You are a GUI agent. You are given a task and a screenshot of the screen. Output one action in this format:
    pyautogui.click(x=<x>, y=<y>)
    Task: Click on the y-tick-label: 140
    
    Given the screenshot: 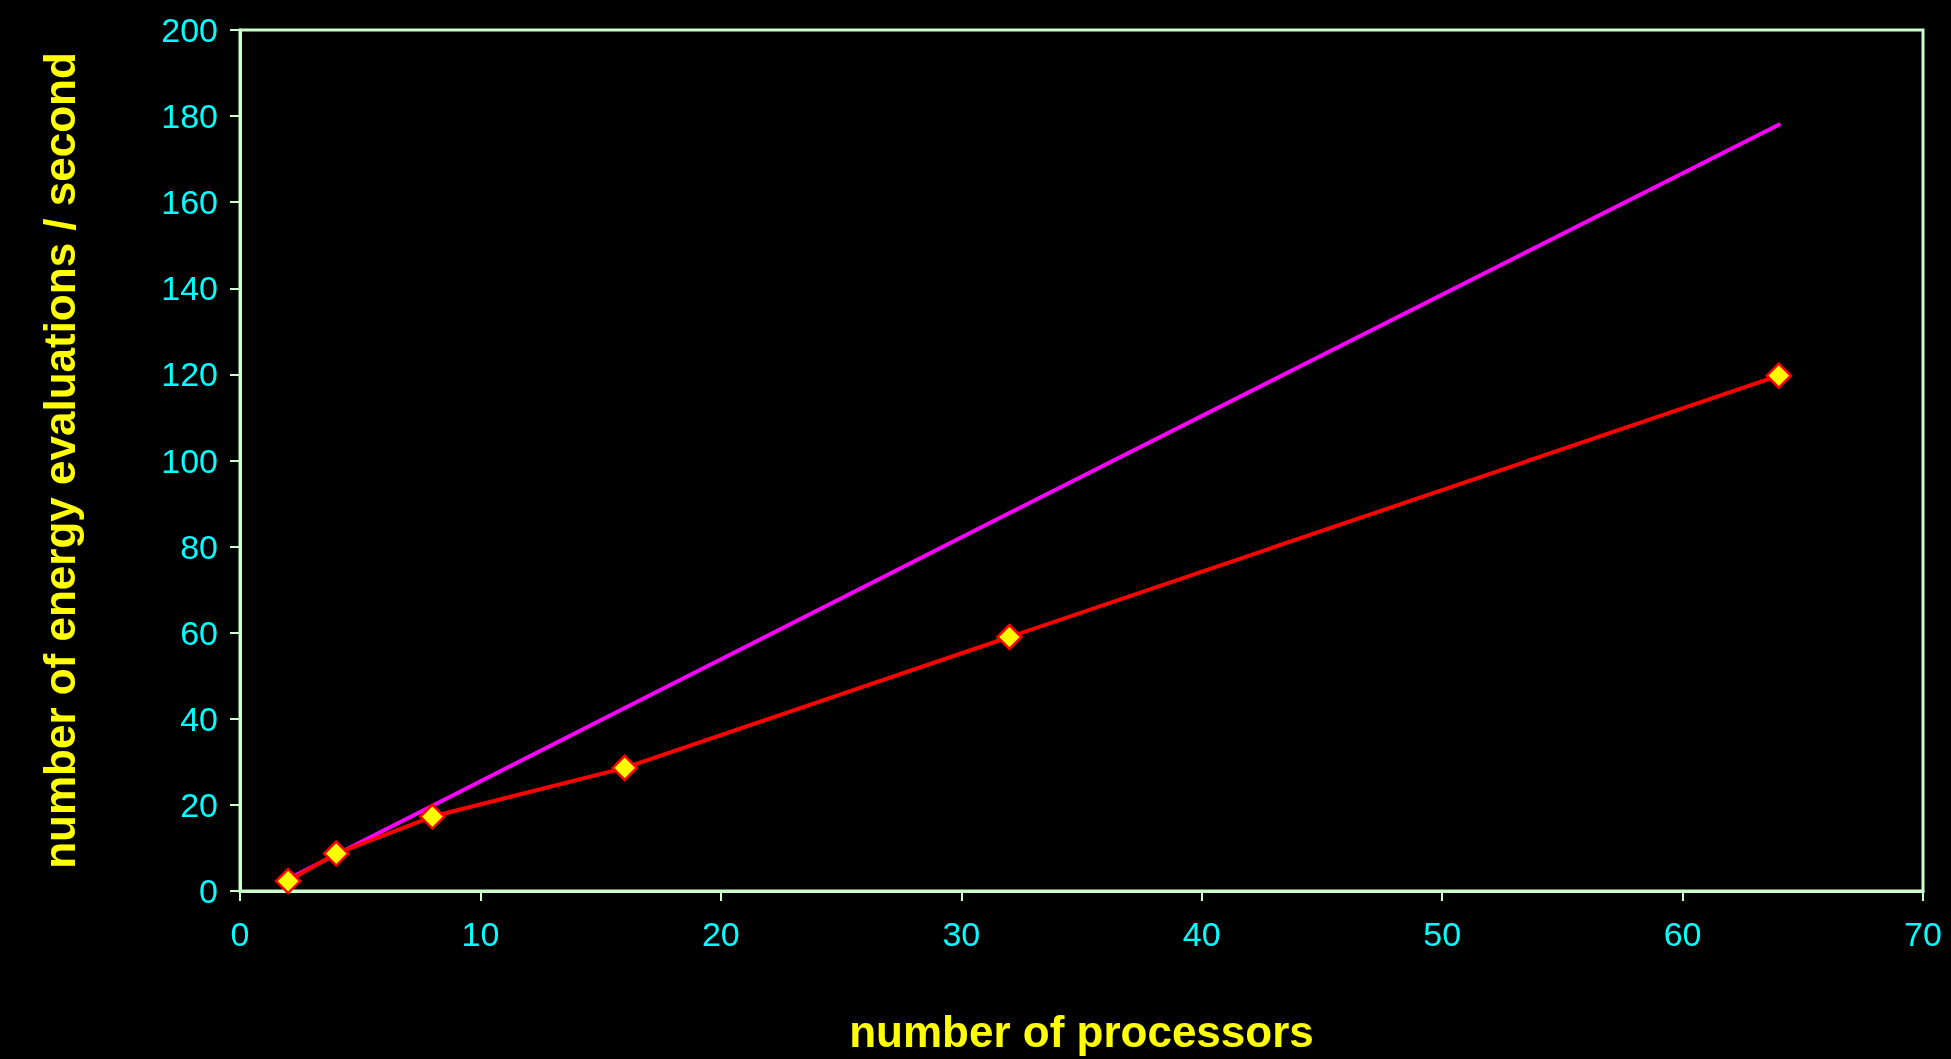 What is the action you would take?
    pyautogui.click(x=189, y=288)
    